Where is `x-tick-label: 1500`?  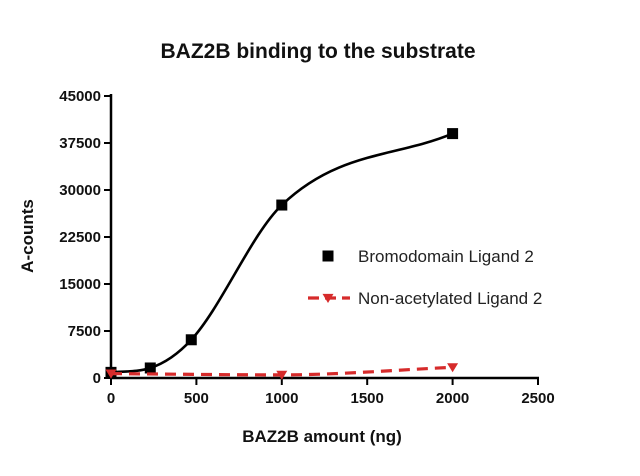
x-tick-label: 1500 is located at coordinates (367, 398).